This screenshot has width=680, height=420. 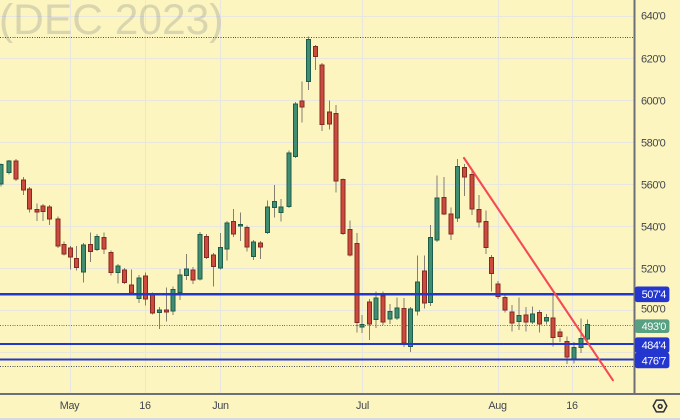 I want to click on svg-text: 640'0, so click(x=653, y=17).